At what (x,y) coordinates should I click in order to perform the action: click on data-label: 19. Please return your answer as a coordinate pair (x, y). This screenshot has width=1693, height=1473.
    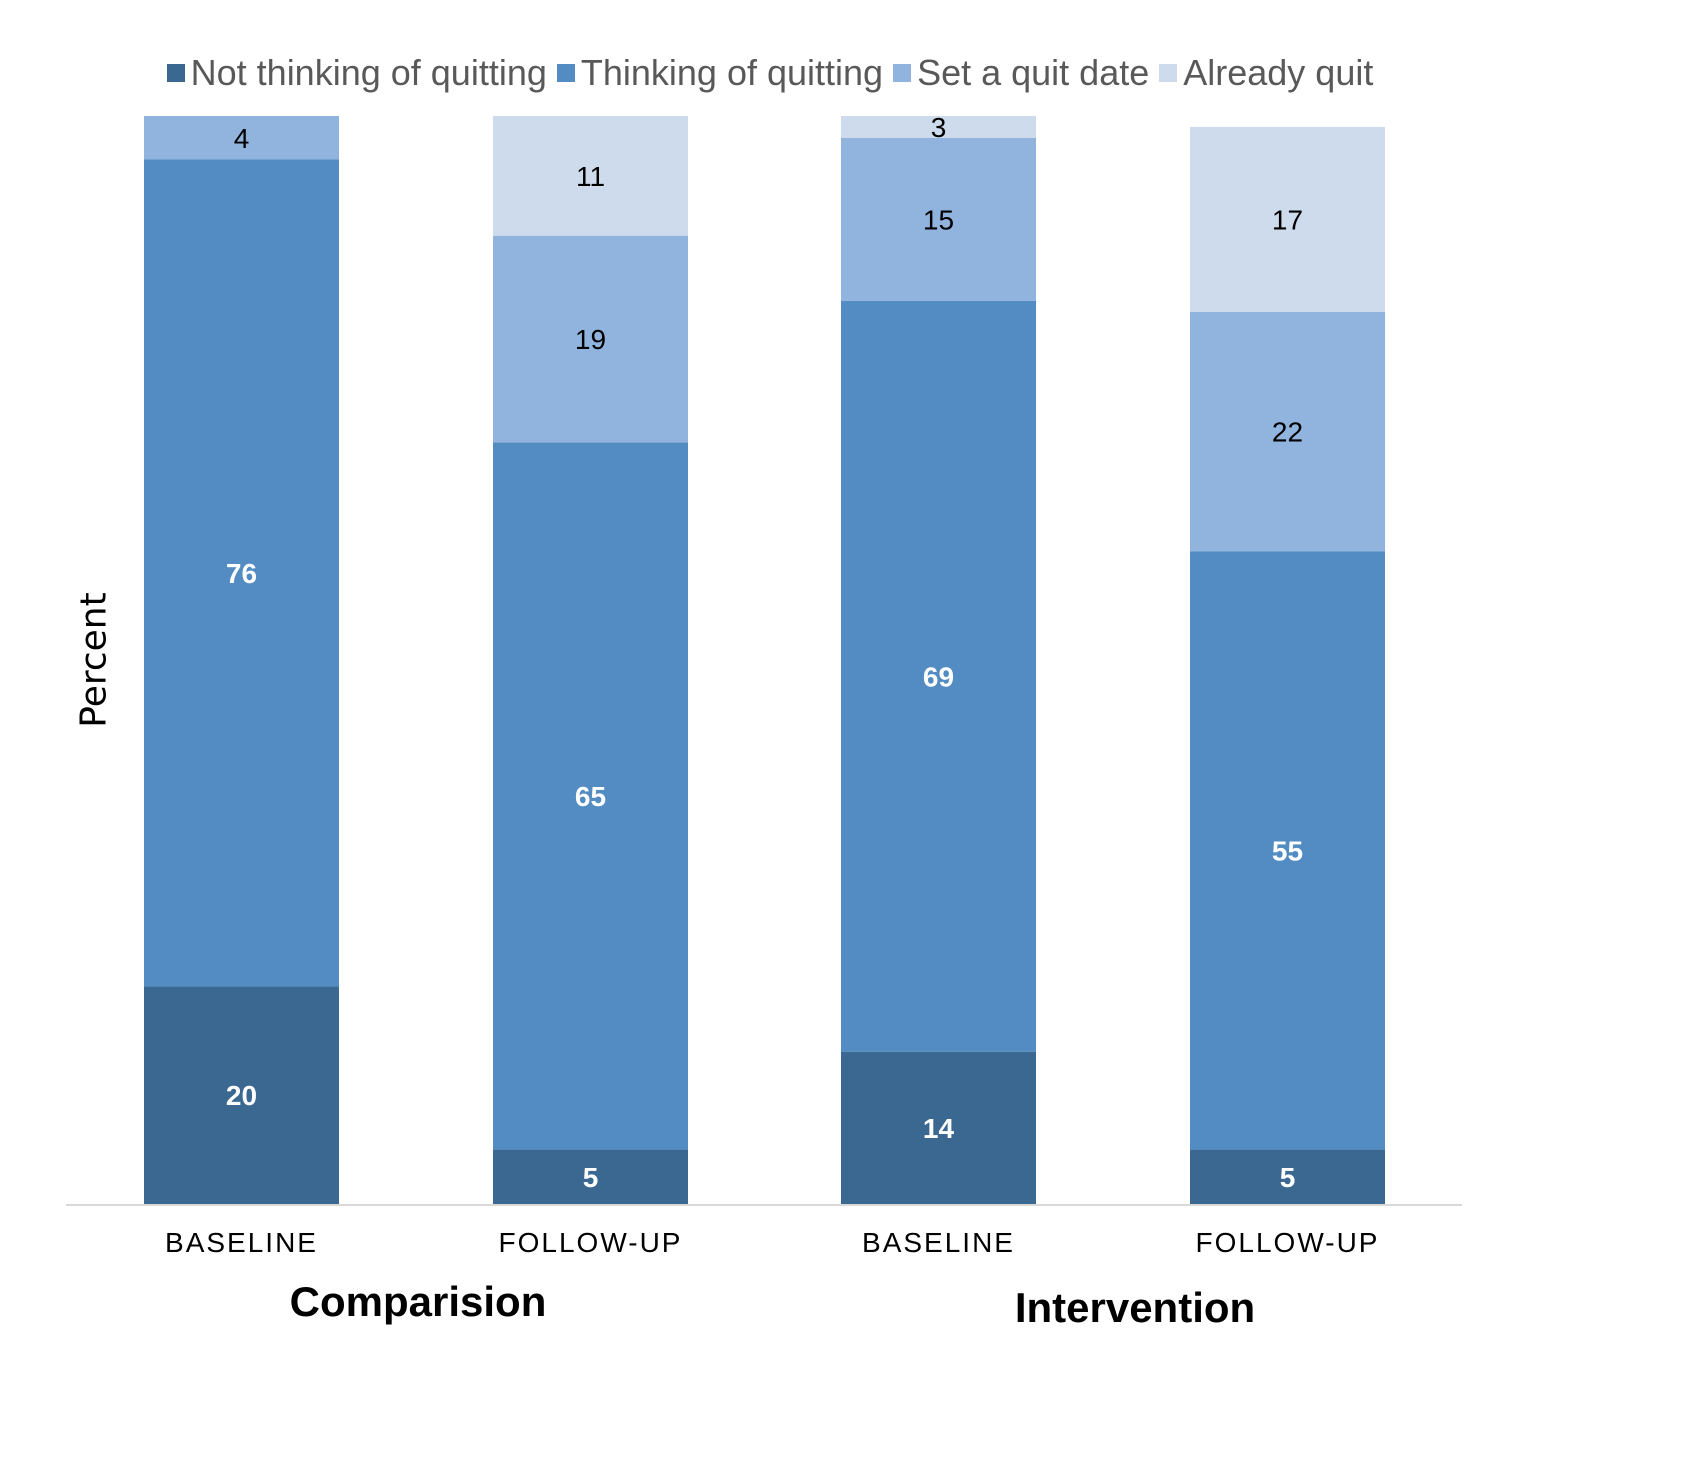
    Looking at the image, I should click on (590, 339).